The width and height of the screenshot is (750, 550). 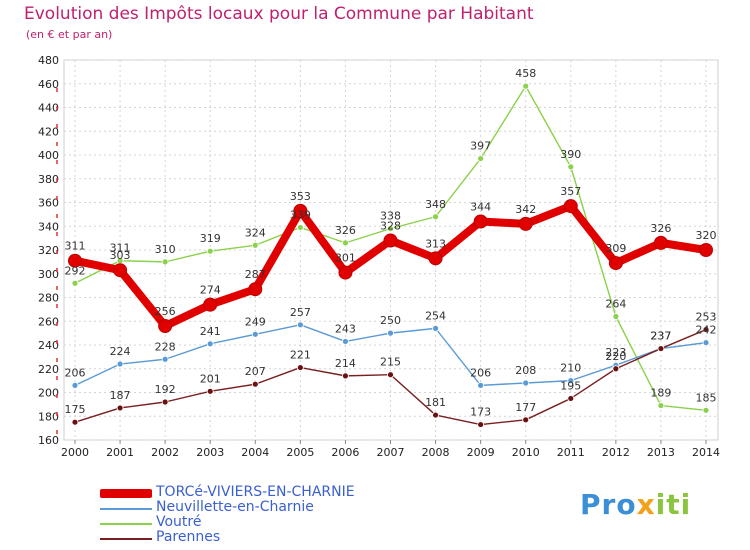 I want to click on data-label: 274, so click(x=210, y=290).